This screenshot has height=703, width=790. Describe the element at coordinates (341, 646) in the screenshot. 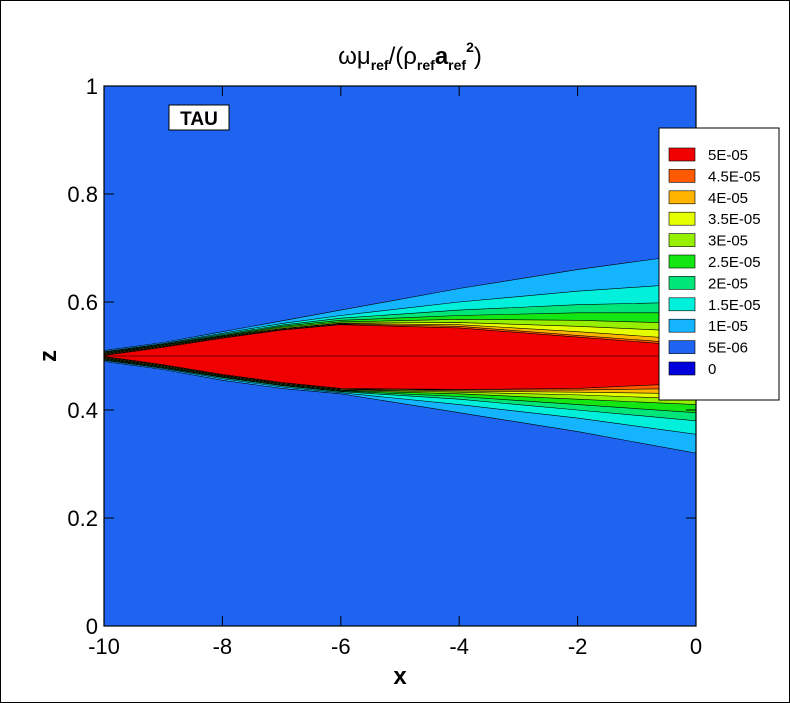

I see `x-tick-label: -6` at that location.